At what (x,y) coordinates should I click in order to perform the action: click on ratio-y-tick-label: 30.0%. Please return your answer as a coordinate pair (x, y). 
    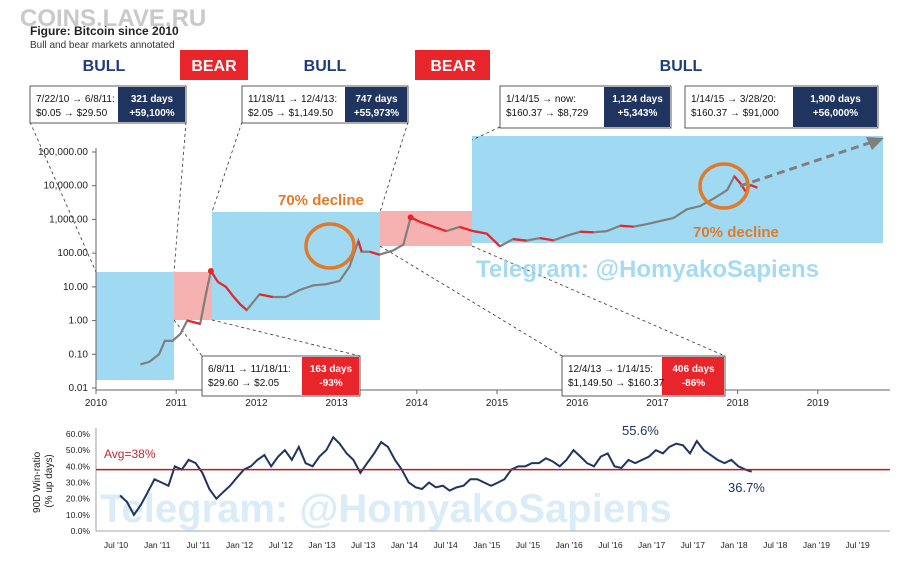
    Looking at the image, I should click on (78, 483).